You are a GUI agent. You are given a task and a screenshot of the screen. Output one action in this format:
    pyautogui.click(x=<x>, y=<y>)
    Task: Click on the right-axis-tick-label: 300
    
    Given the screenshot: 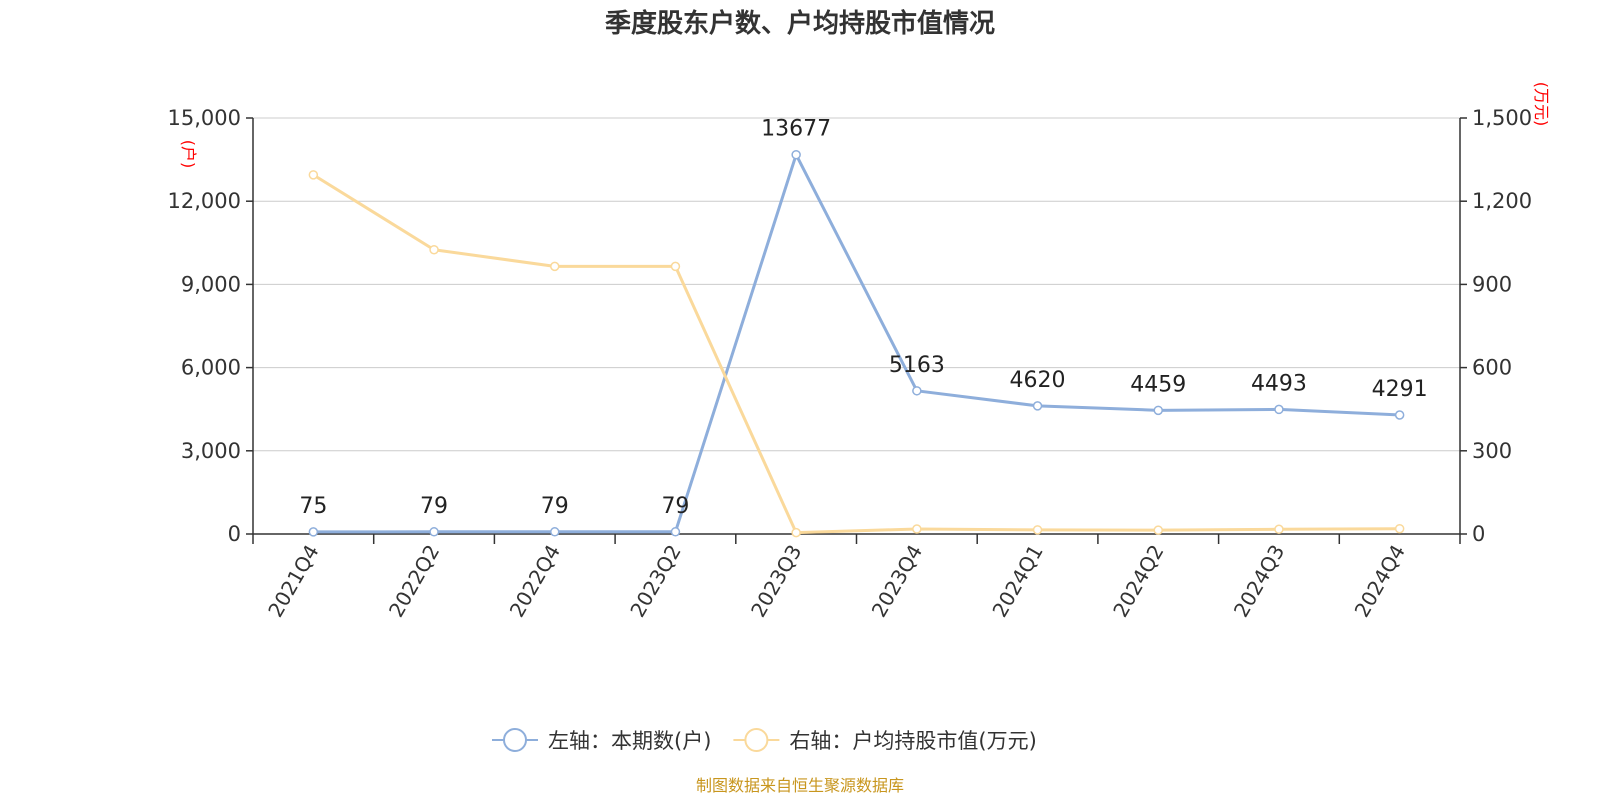 What is the action you would take?
    pyautogui.click(x=1492, y=451)
    